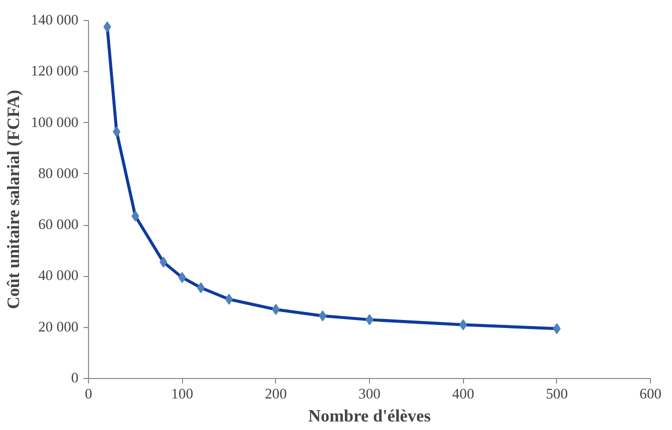 This screenshot has width=672, height=430. Describe the element at coordinates (74, 378) in the screenshot. I see `y-tick-label: 0` at that location.